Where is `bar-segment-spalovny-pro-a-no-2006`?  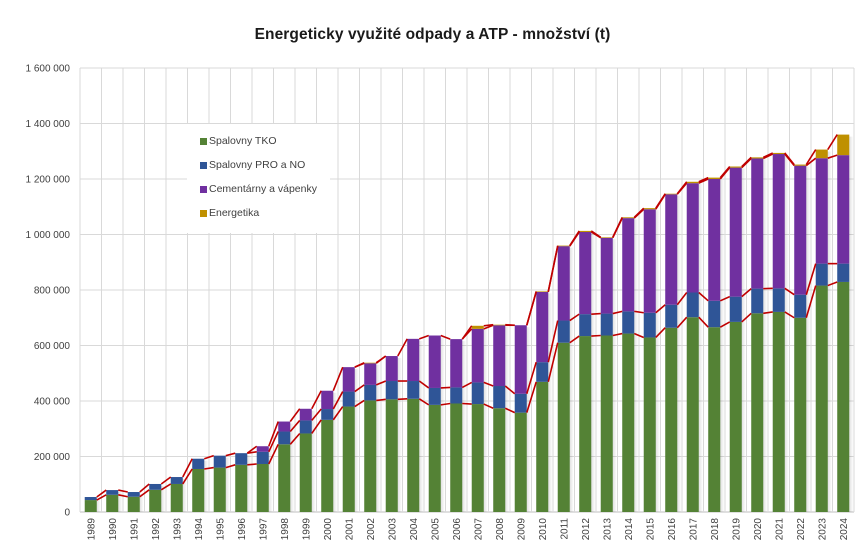
bar-segment-spalovny-pro-a-no-2006 is located at coordinates (456, 395).